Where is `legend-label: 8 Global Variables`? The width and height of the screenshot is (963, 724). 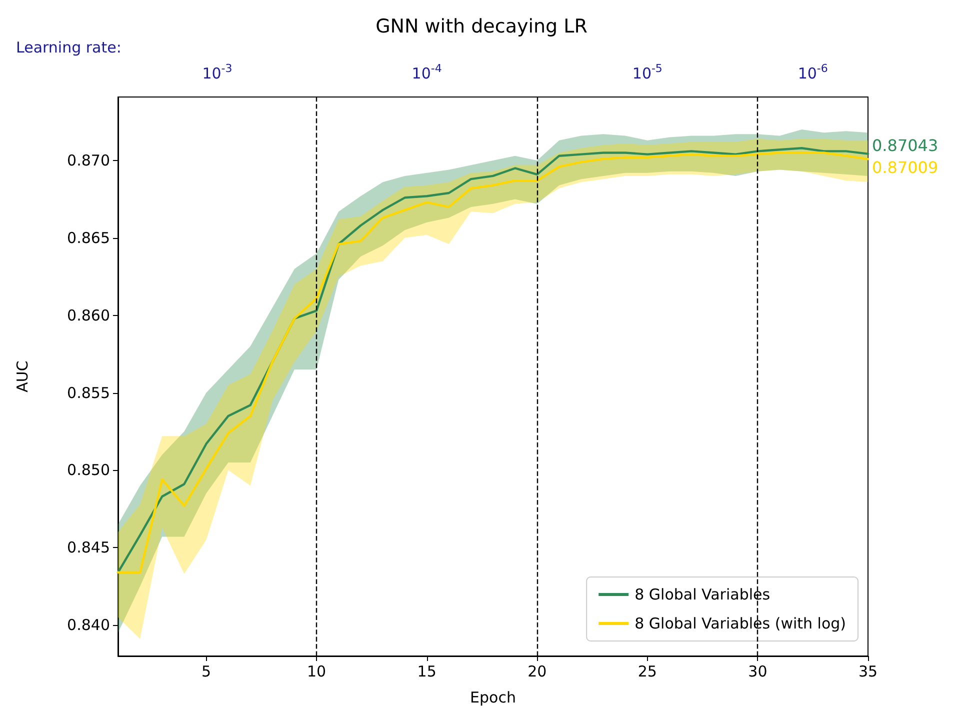
legend-label: 8 Global Variables is located at coordinates (702, 595).